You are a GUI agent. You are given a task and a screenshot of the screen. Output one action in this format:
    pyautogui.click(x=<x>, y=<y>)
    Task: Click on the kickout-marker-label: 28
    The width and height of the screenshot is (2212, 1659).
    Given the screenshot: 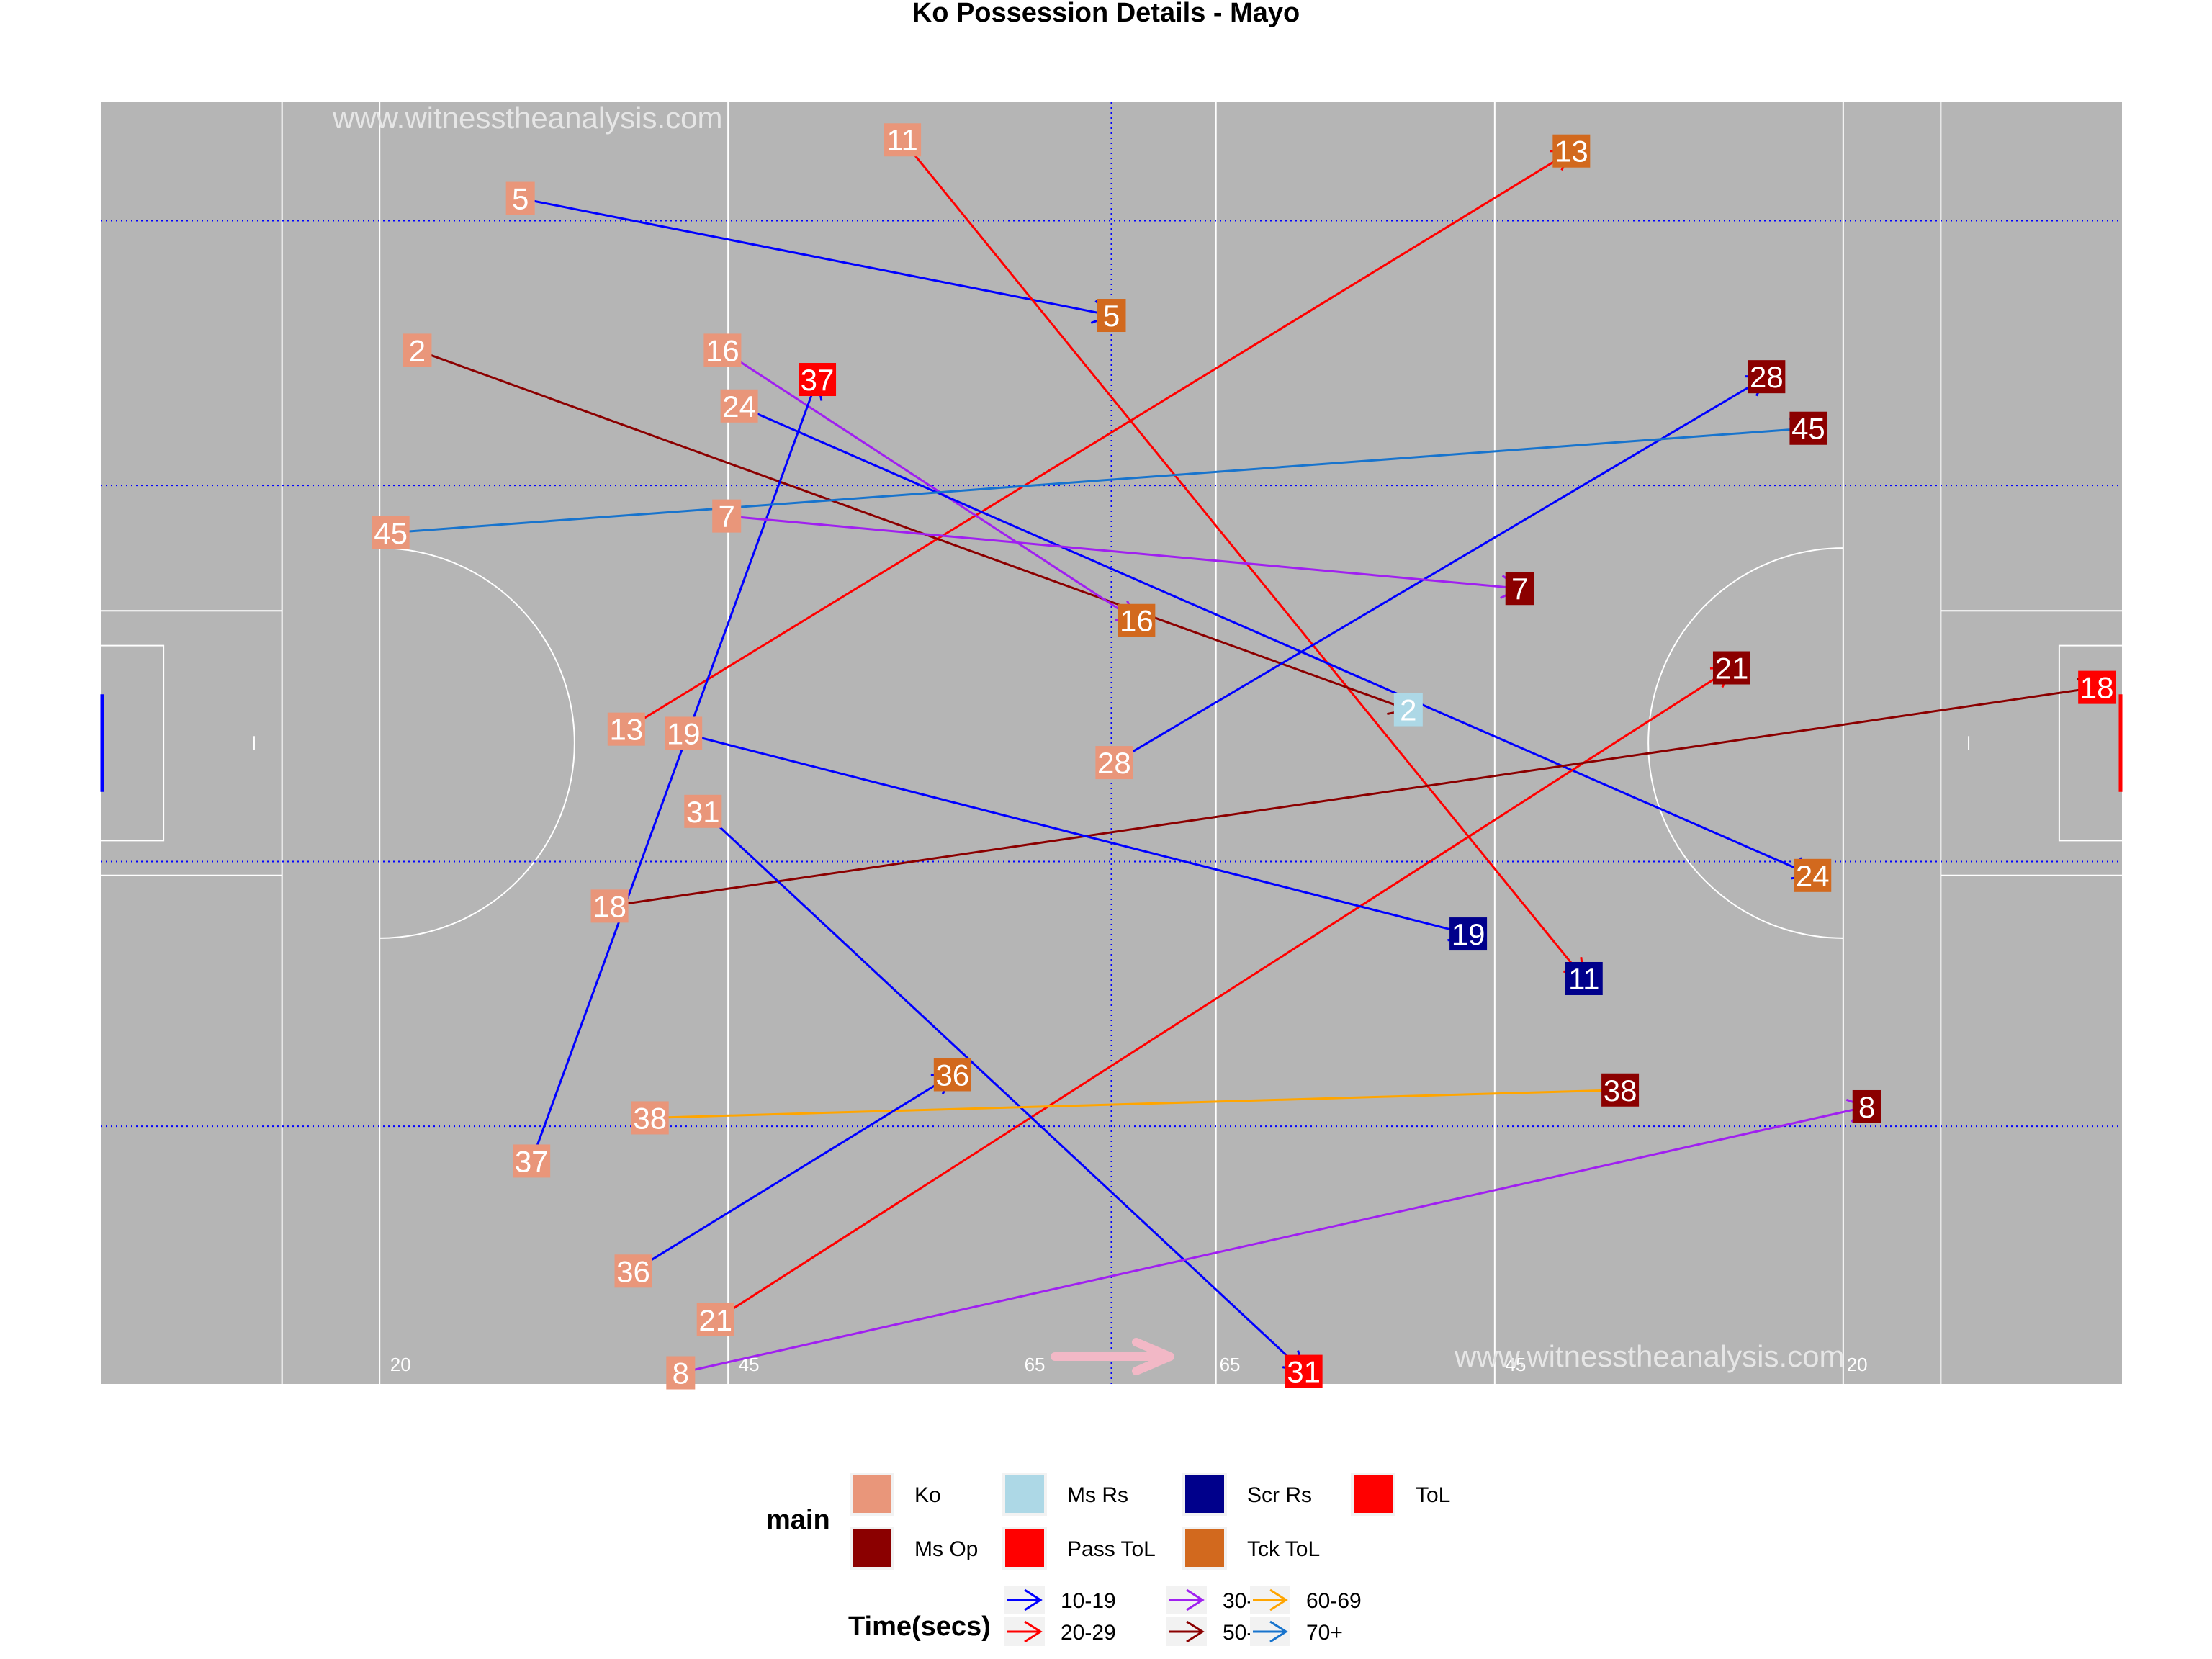 What is the action you would take?
    pyautogui.click(x=1114, y=763)
    